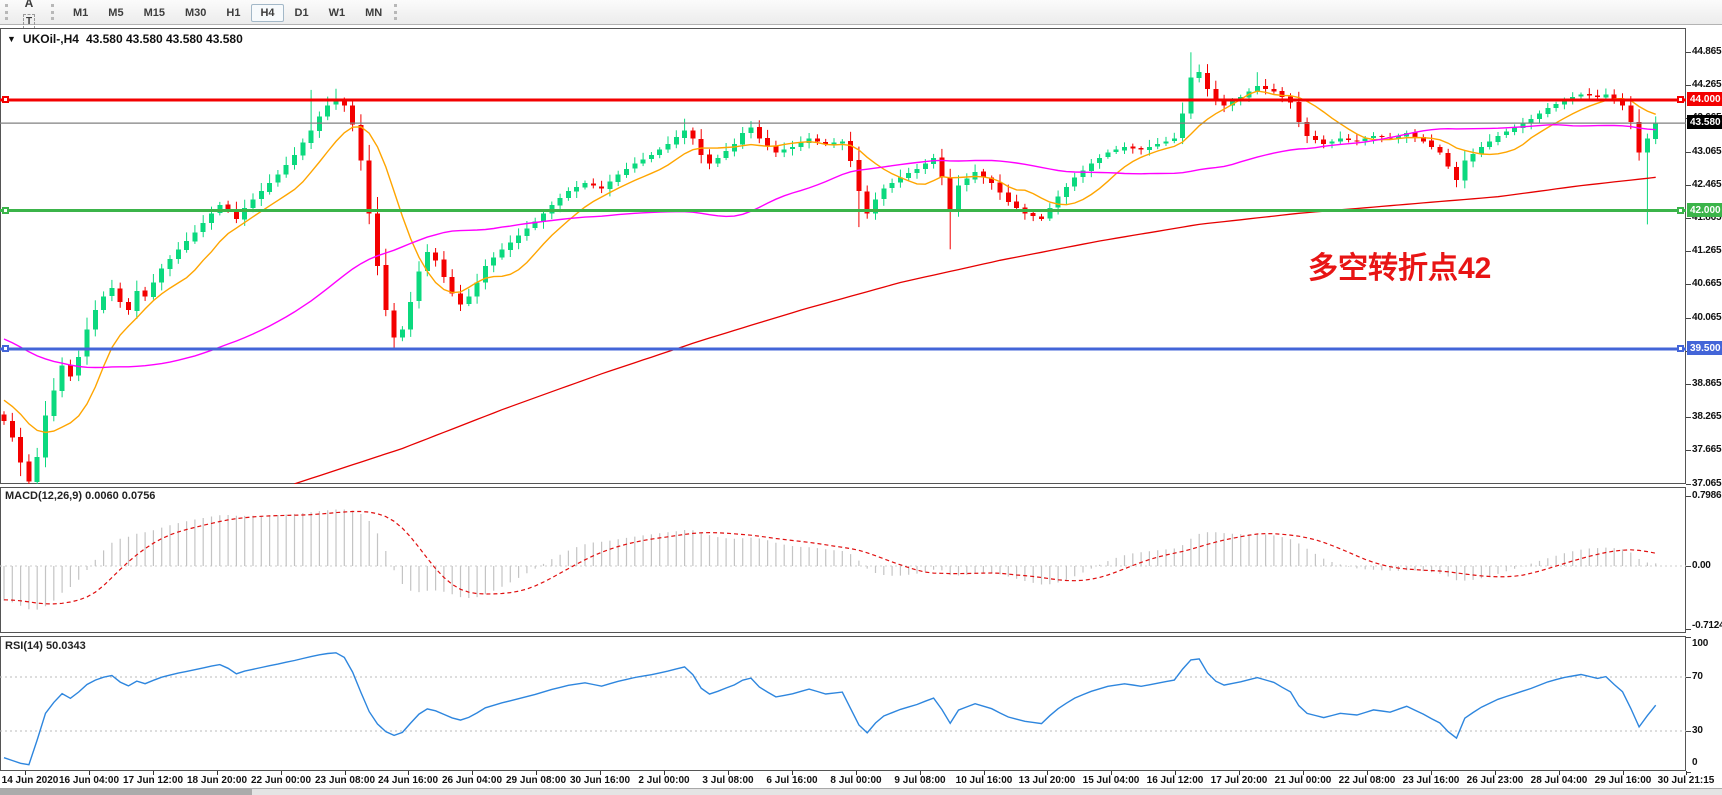 This screenshot has height=795, width=1722. Describe the element at coordinates (1704, 99) in the screenshot. I see `price-level-label: 44.000` at that location.